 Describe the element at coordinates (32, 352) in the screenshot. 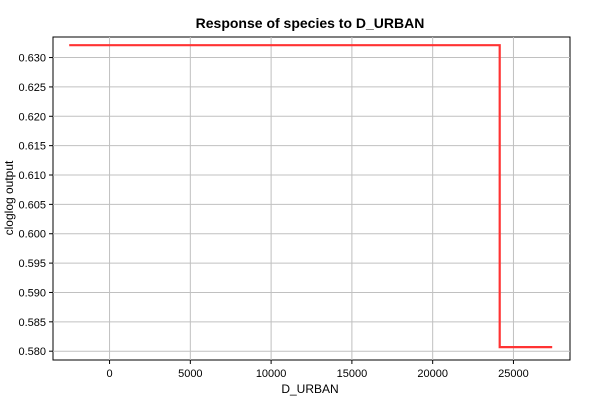

I see `y-tick-label: 0.580` at that location.